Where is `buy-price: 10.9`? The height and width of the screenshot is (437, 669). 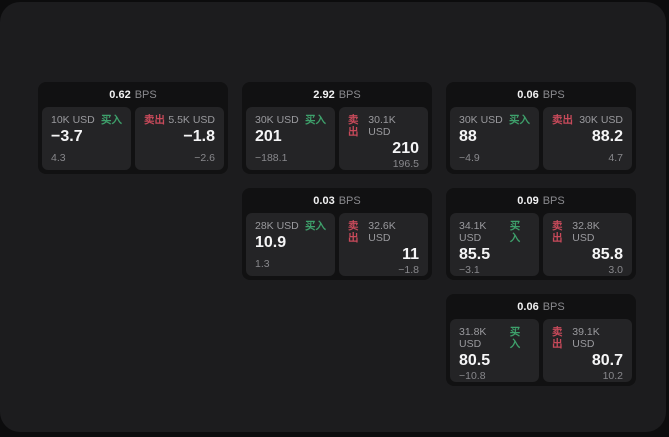
buy-price: 10.9 is located at coordinates (271, 242).